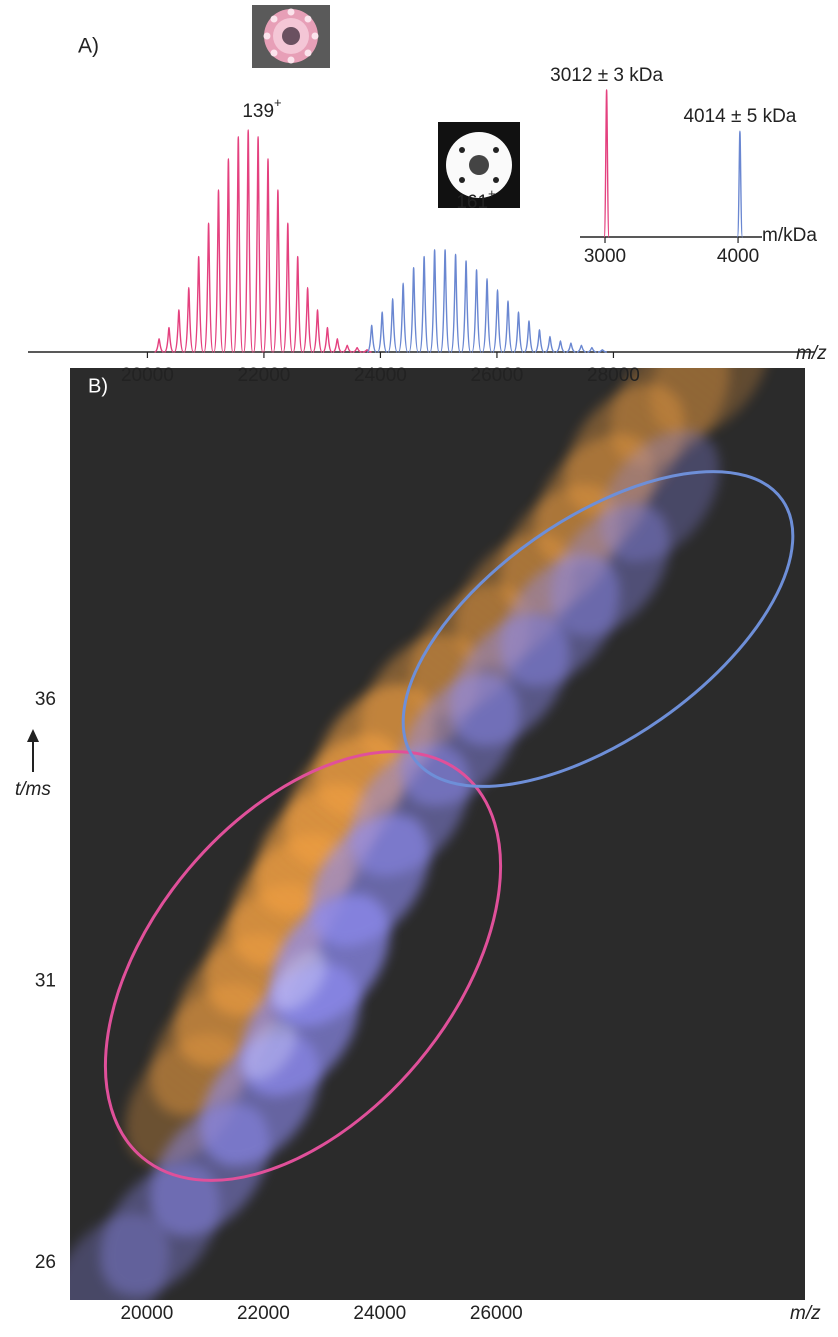 The image size is (838, 1337). Describe the element at coordinates (598, 629) in the screenshot. I see `group-ellipse` at that location.